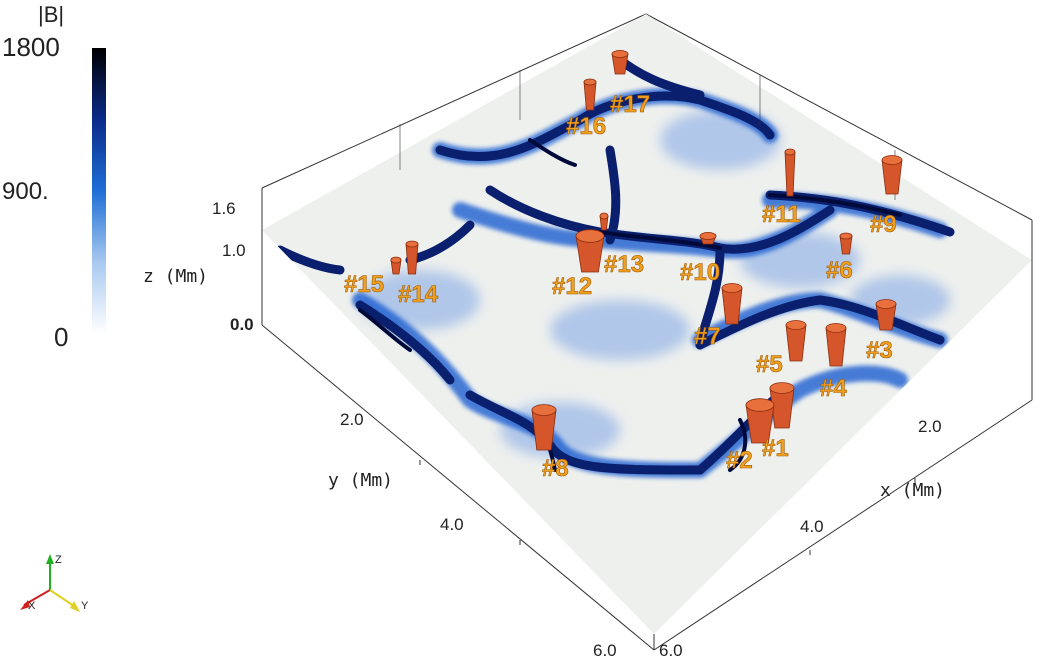  What do you see at coordinates (605, 650) in the screenshot?
I see `y-tick-3: 6.0` at bounding box center [605, 650].